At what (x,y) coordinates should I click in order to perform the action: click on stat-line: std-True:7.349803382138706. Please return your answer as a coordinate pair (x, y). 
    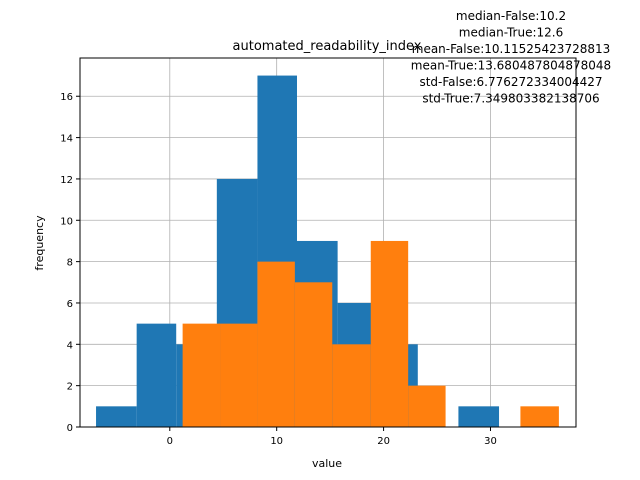
    Looking at the image, I should click on (510, 99).